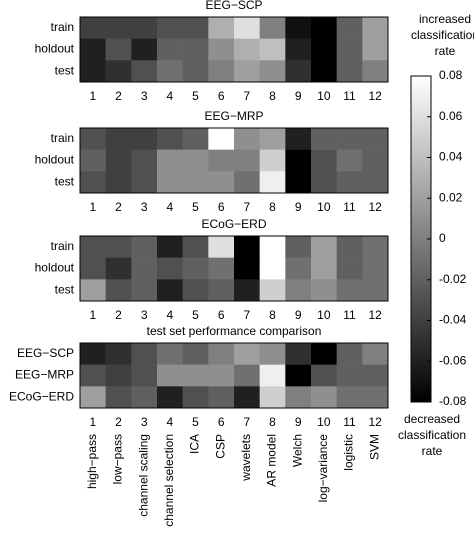  I want to click on x-category-name: AR model, so click(272, 460).